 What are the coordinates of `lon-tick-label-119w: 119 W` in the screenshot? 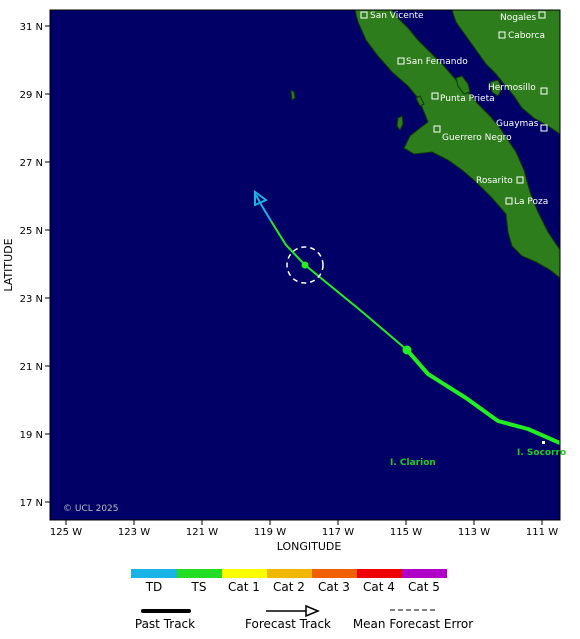 It's located at (270, 532).